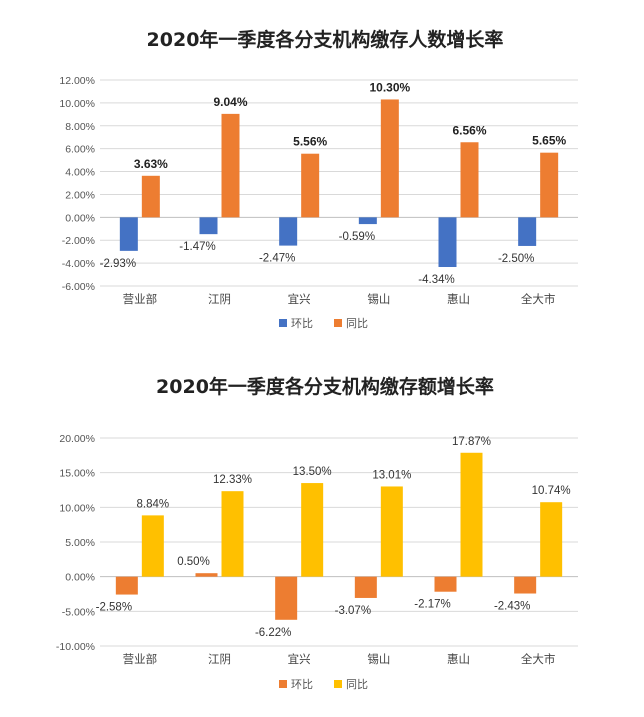 The width and height of the screenshot is (644, 717). I want to click on chart-title: 2020年一季度各分支机构缴存人数增长率, so click(325, 39).